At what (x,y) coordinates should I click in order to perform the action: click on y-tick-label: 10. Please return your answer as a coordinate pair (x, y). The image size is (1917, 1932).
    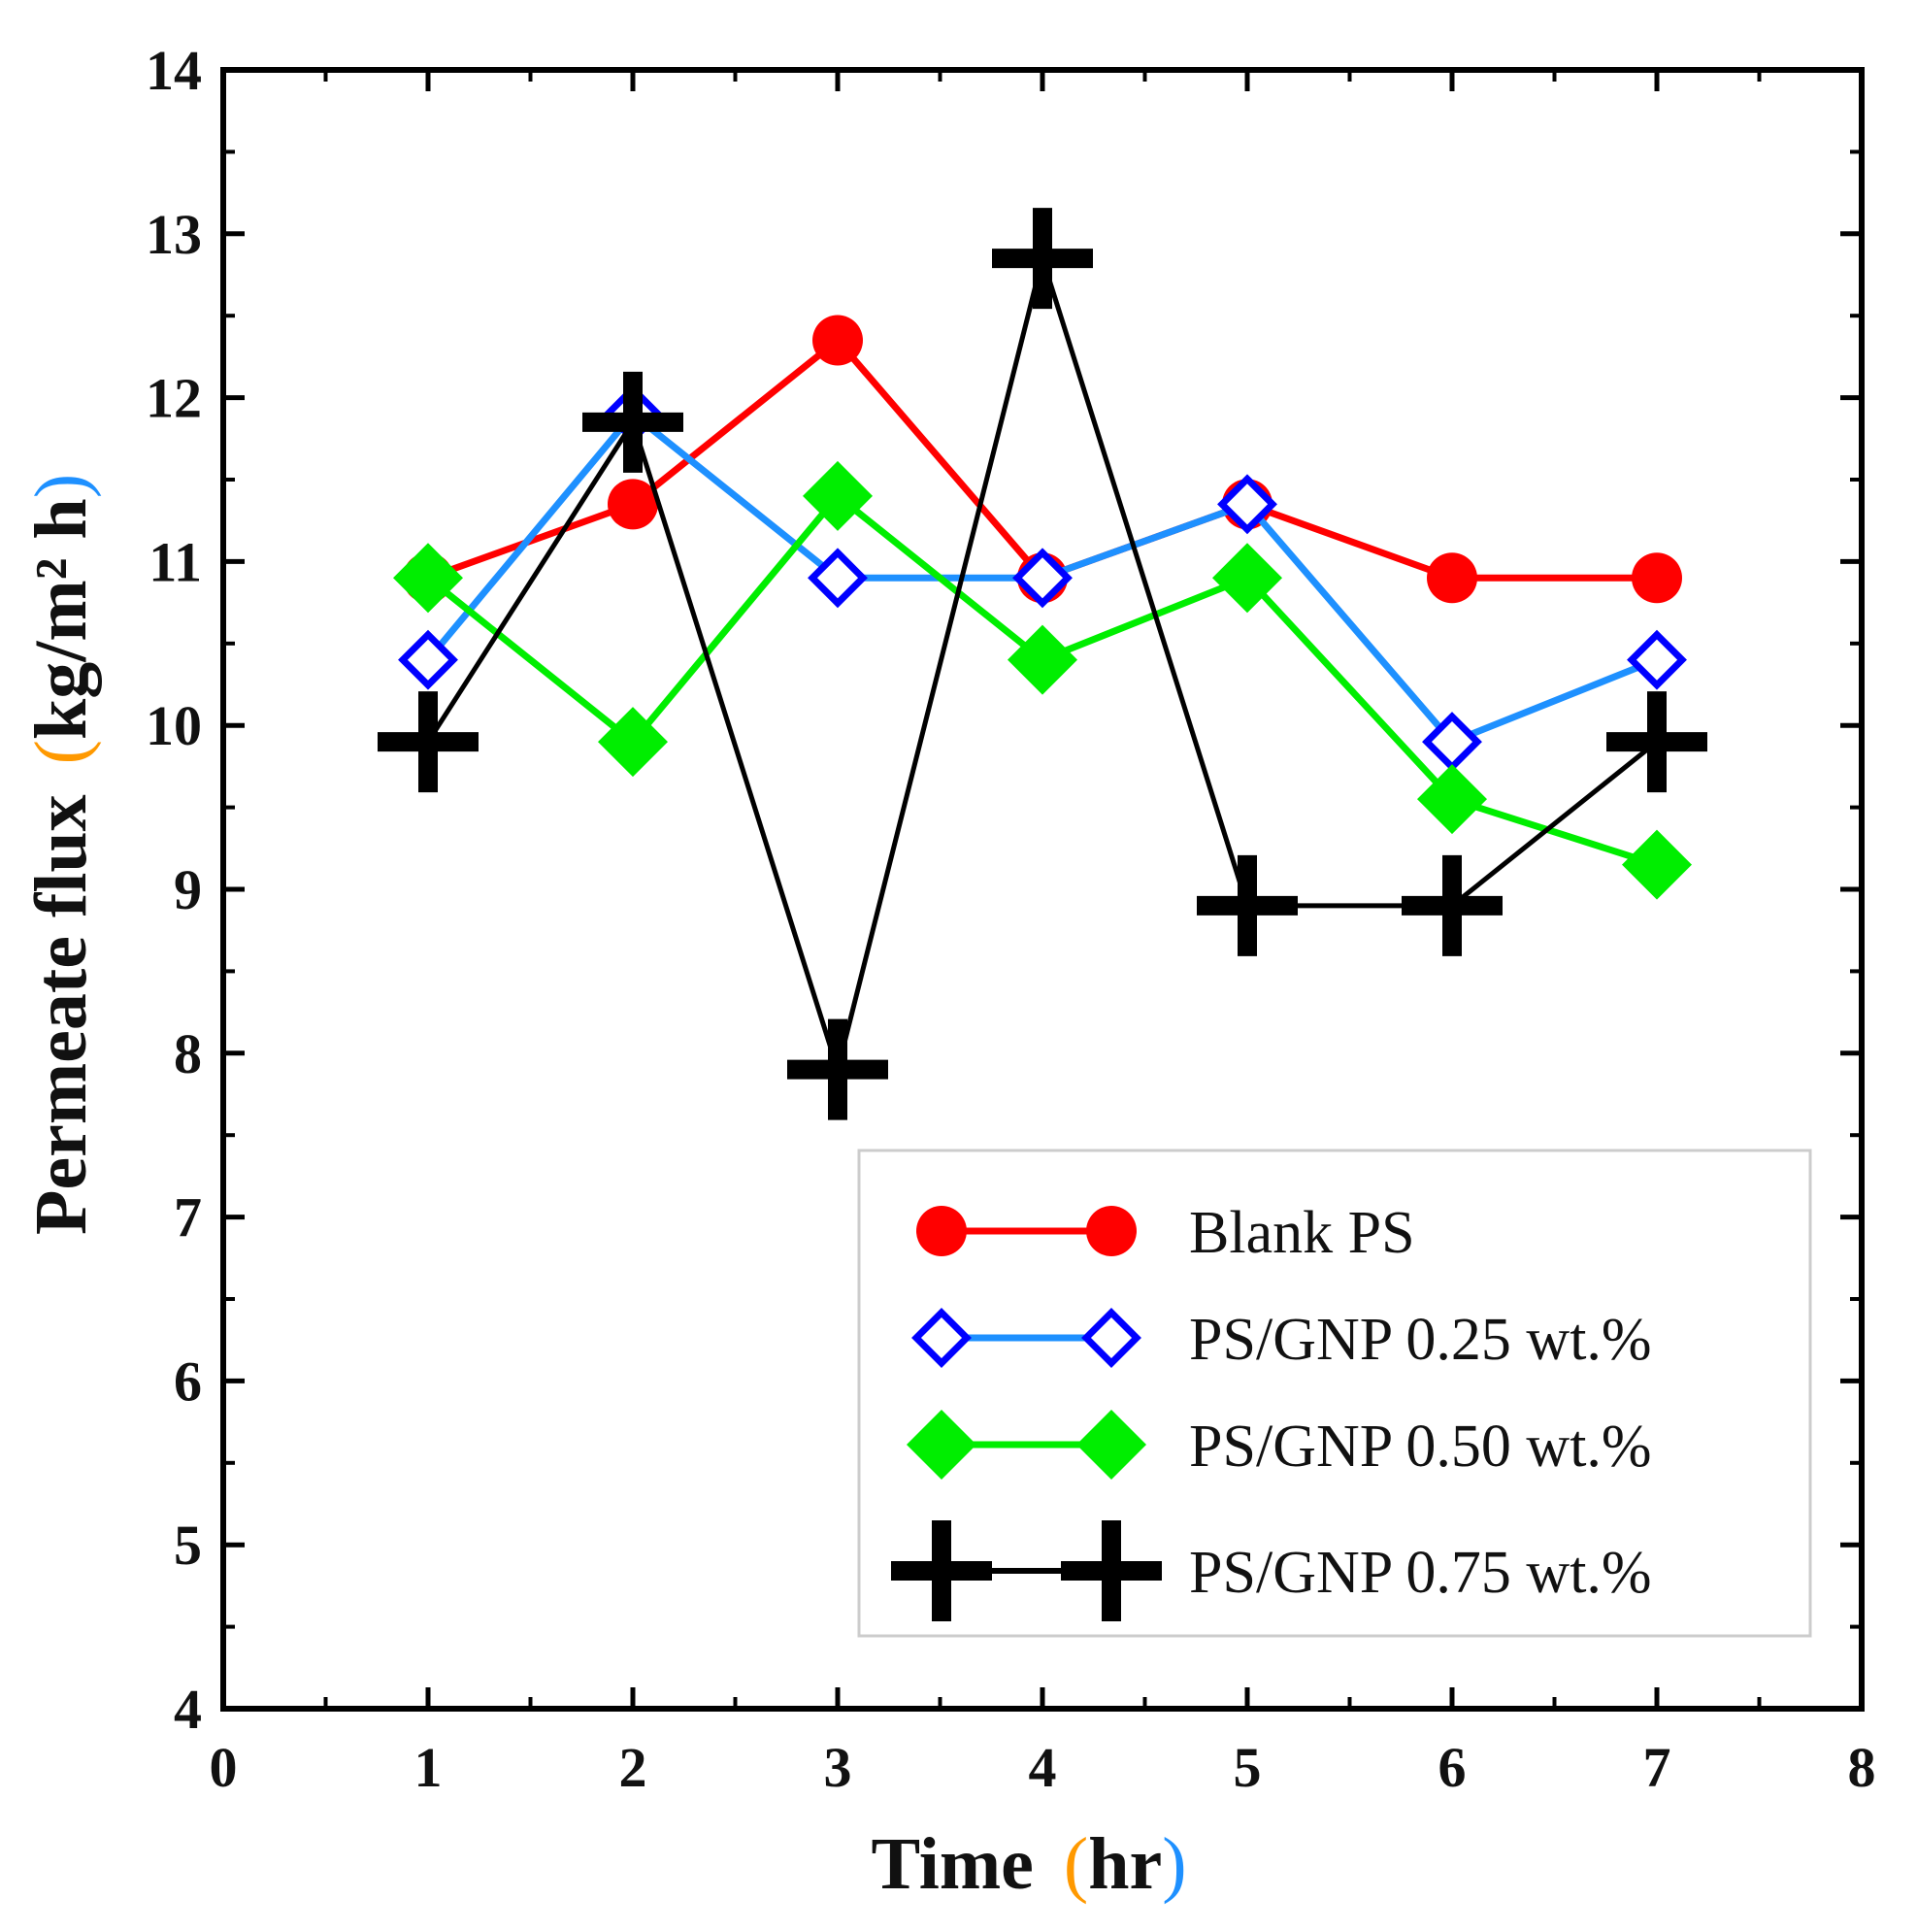
    Looking at the image, I should click on (174, 726).